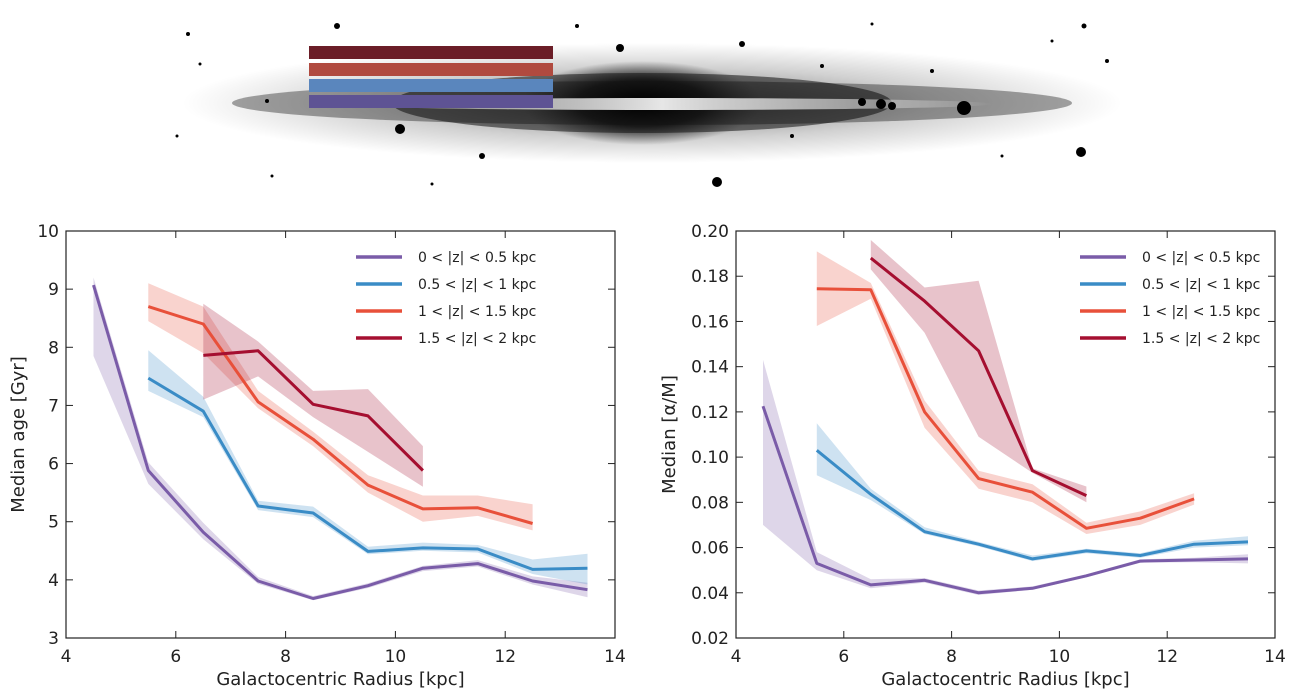 The height and width of the screenshot is (700, 1301). I want to click on chart-0-ytick-label: 6, so click(53, 465).